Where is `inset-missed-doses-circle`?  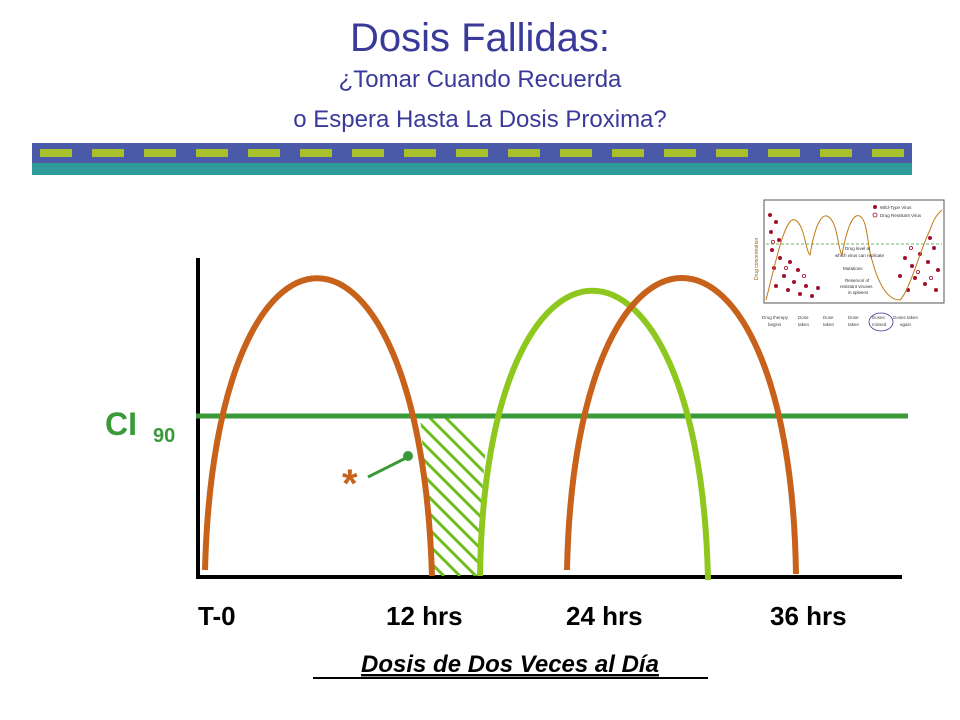
inset-missed-doses-circle is located at coordinates (881, 322).